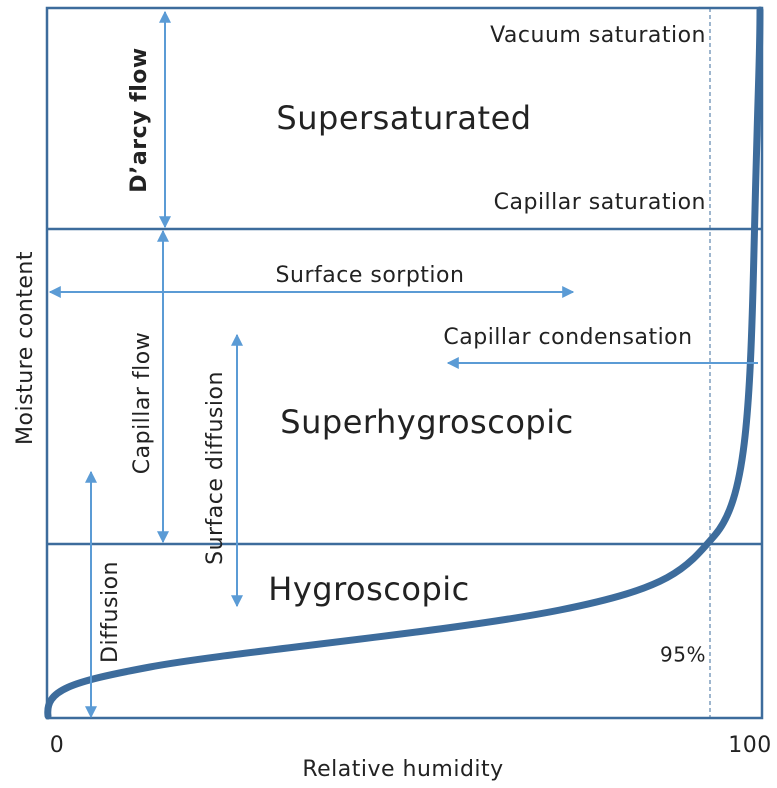 The width and height of the screenshot is (777, 788). What do you see at coordinates (750, 745) in the screenshot?
I see `x-tick-label: 100` at bounding box center [750, 745].